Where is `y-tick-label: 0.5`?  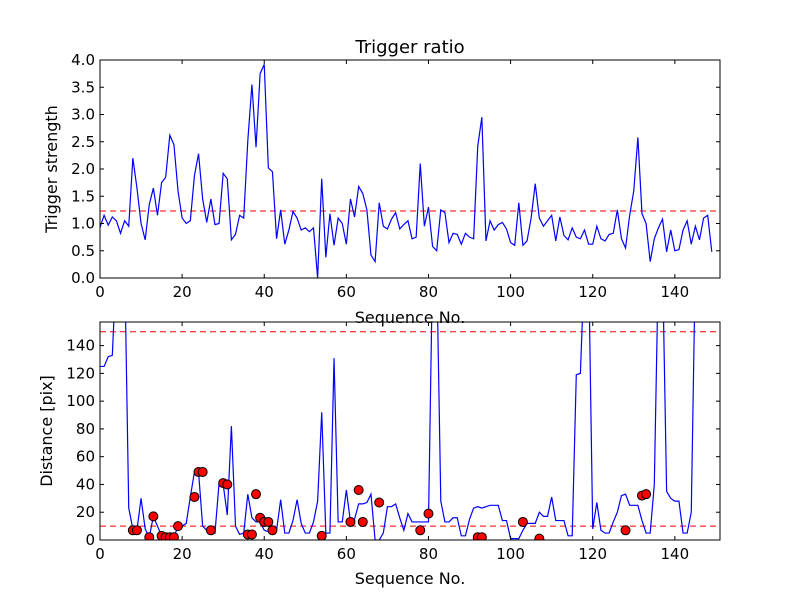 y-tick-label: 0.5 is located at coordinates (83, 251).